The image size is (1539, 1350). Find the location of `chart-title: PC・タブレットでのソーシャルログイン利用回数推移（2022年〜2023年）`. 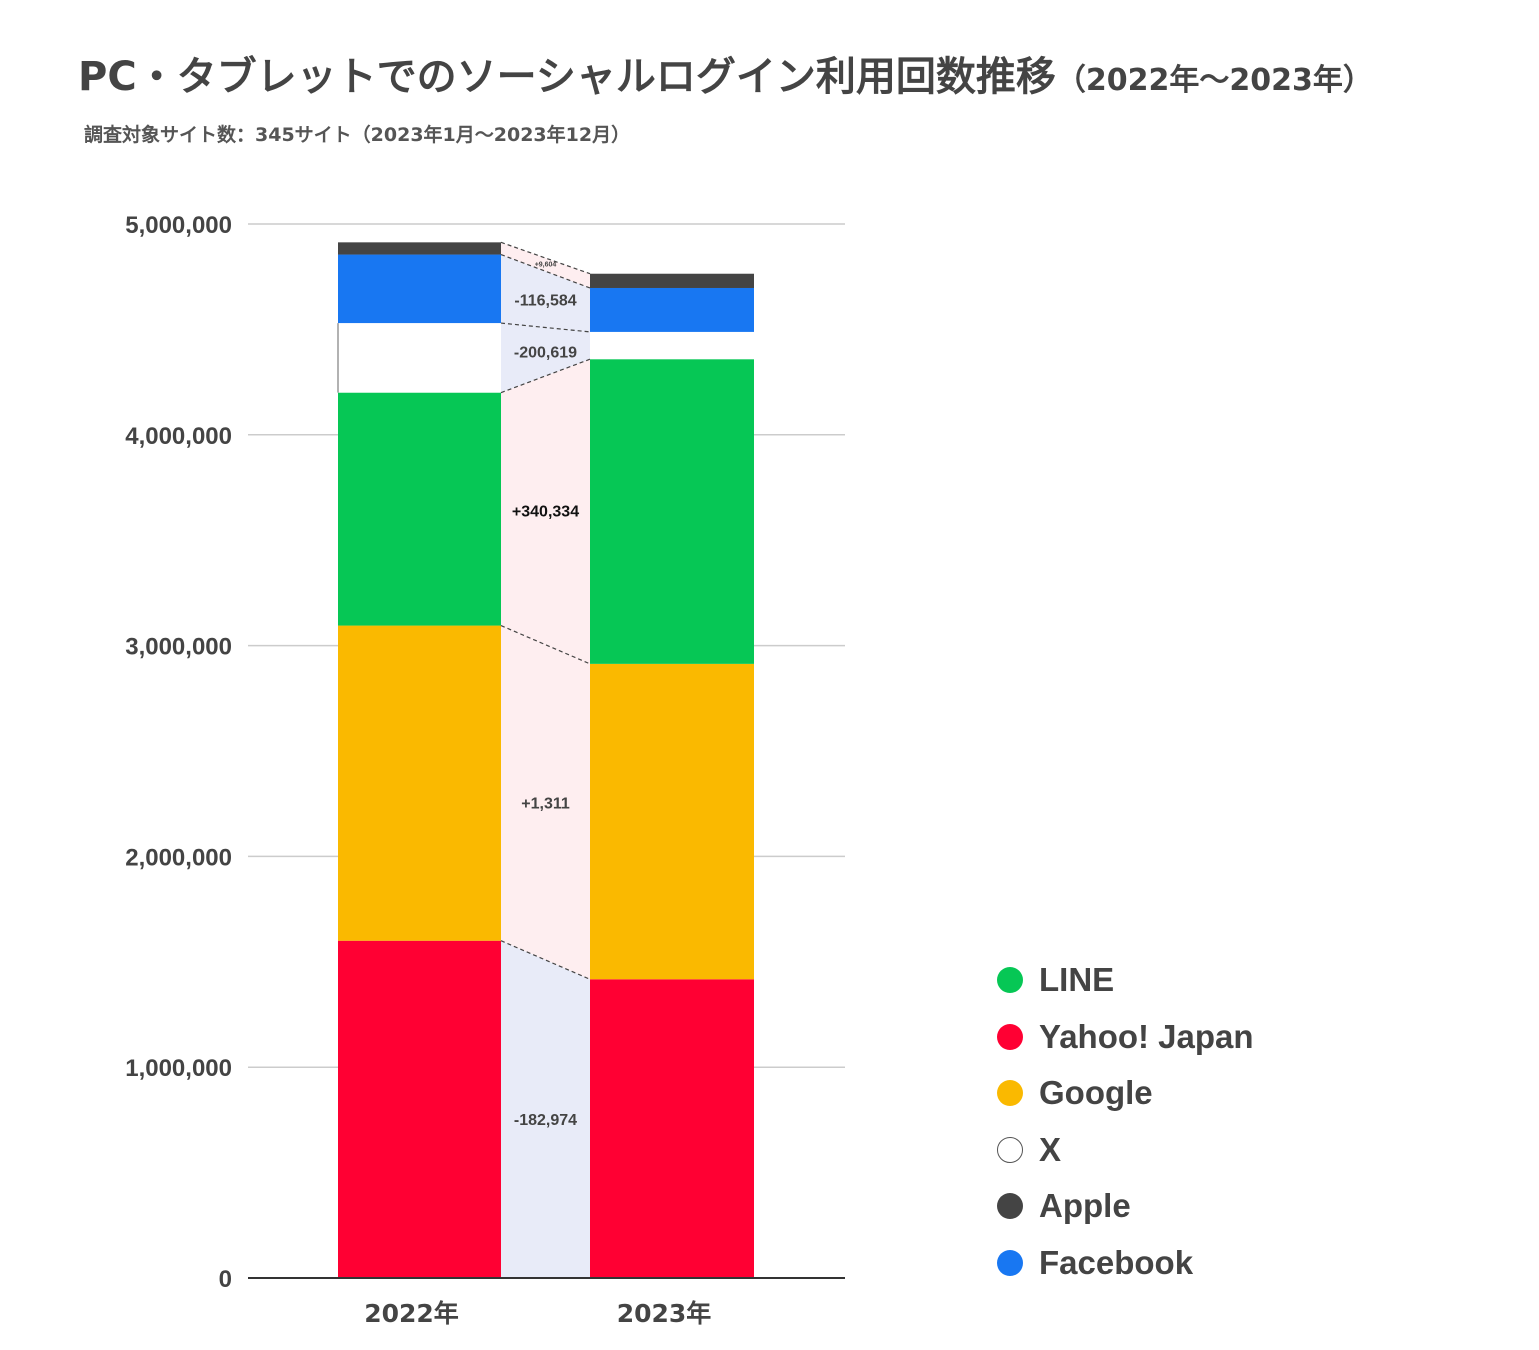

chart-title: PC・タブレットでのソーシャルログイン利用回数推移（2022年〜2023年） is located at coordinates (725, 73).